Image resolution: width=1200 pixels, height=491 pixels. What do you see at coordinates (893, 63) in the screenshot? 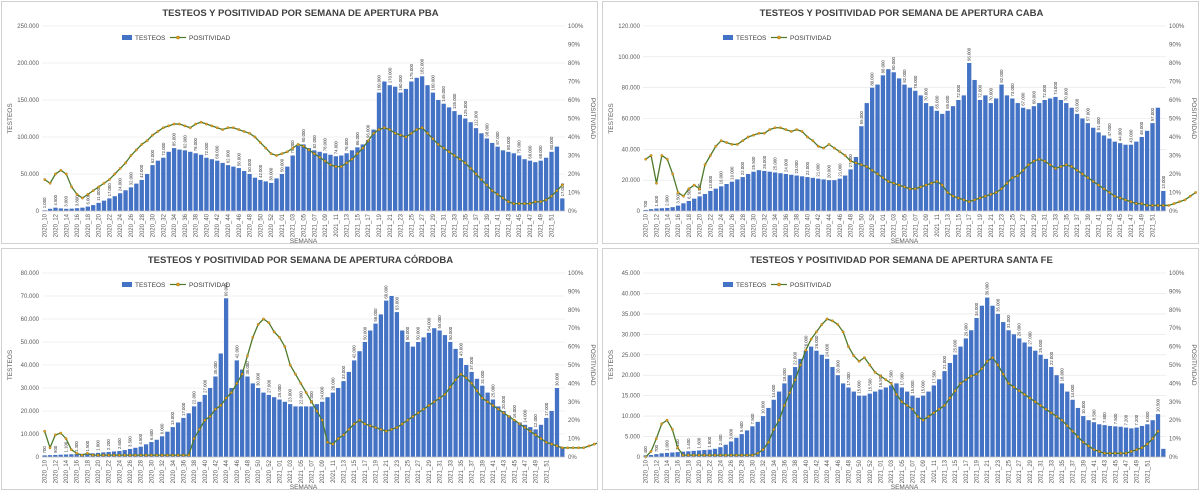
I see `bar-data-label: 90.000` at bounding box center [893, 63].